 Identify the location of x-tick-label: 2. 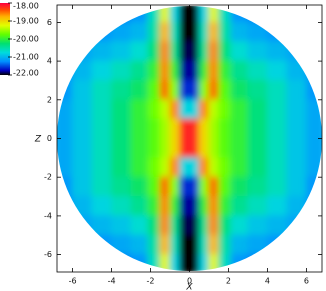
(228, 281).